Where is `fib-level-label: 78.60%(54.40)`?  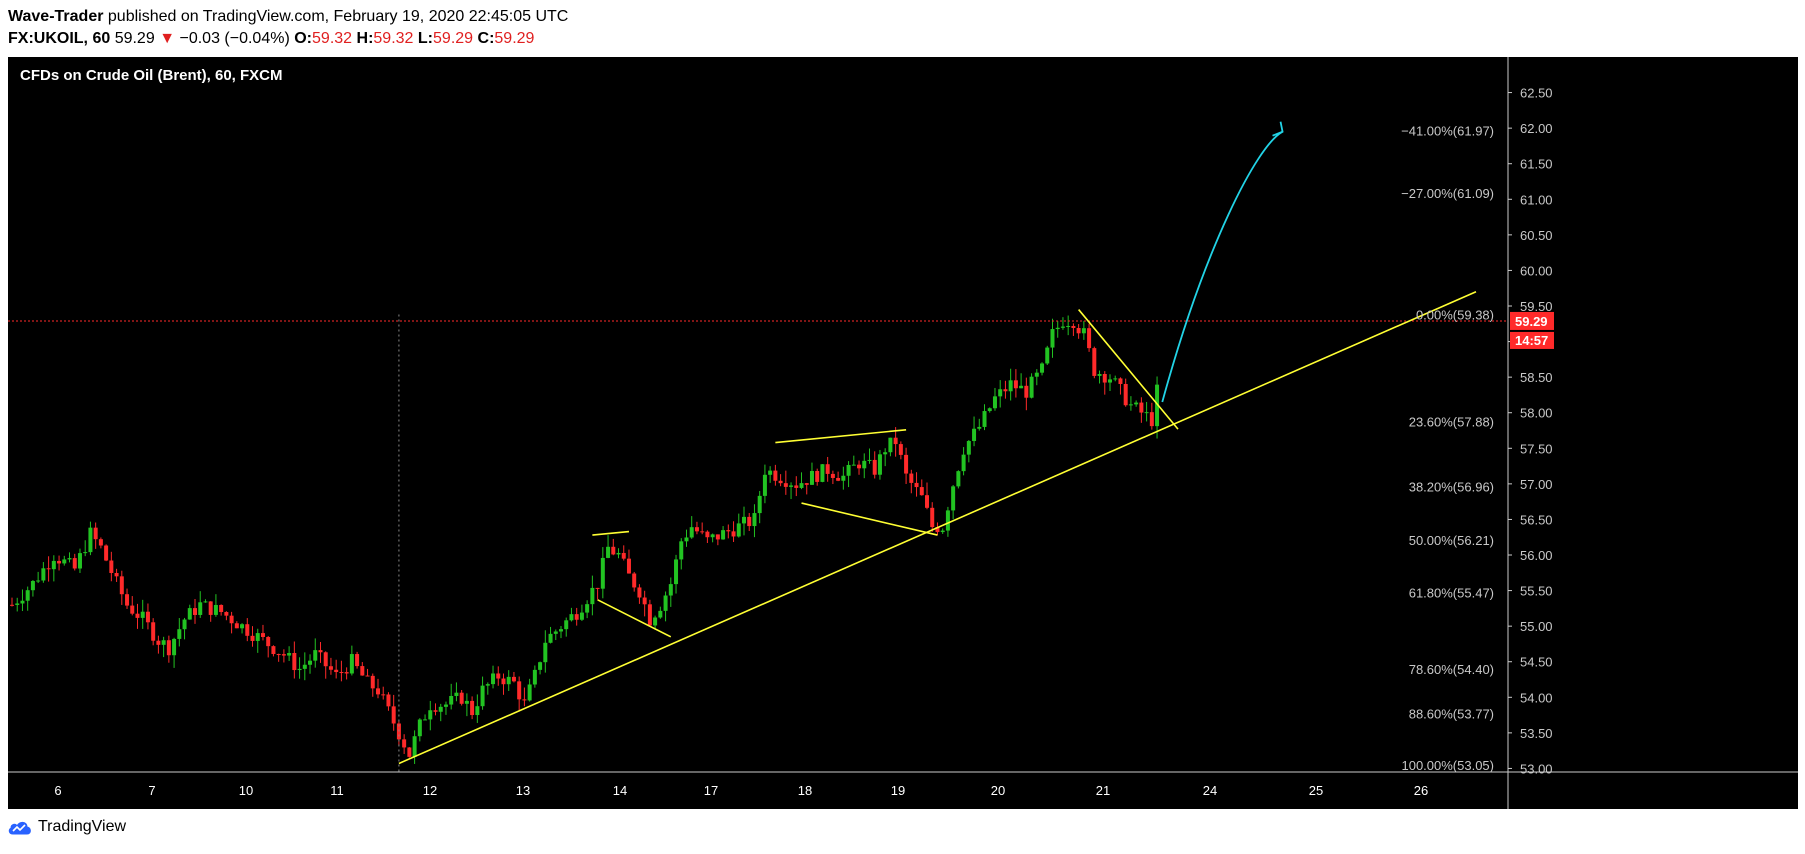
fib-level-label: 78.60%(54.40) is located at coordinates (1451, 669).